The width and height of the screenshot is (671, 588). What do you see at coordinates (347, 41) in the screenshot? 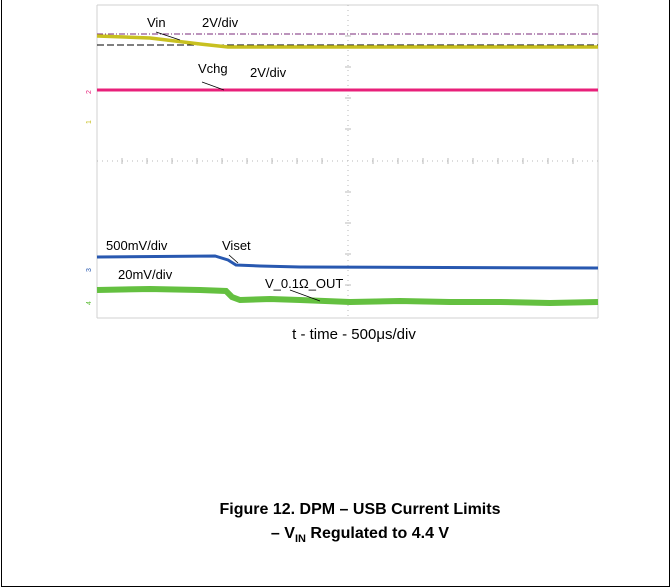
I see `vin-trace` at bounding box center [347, 41].